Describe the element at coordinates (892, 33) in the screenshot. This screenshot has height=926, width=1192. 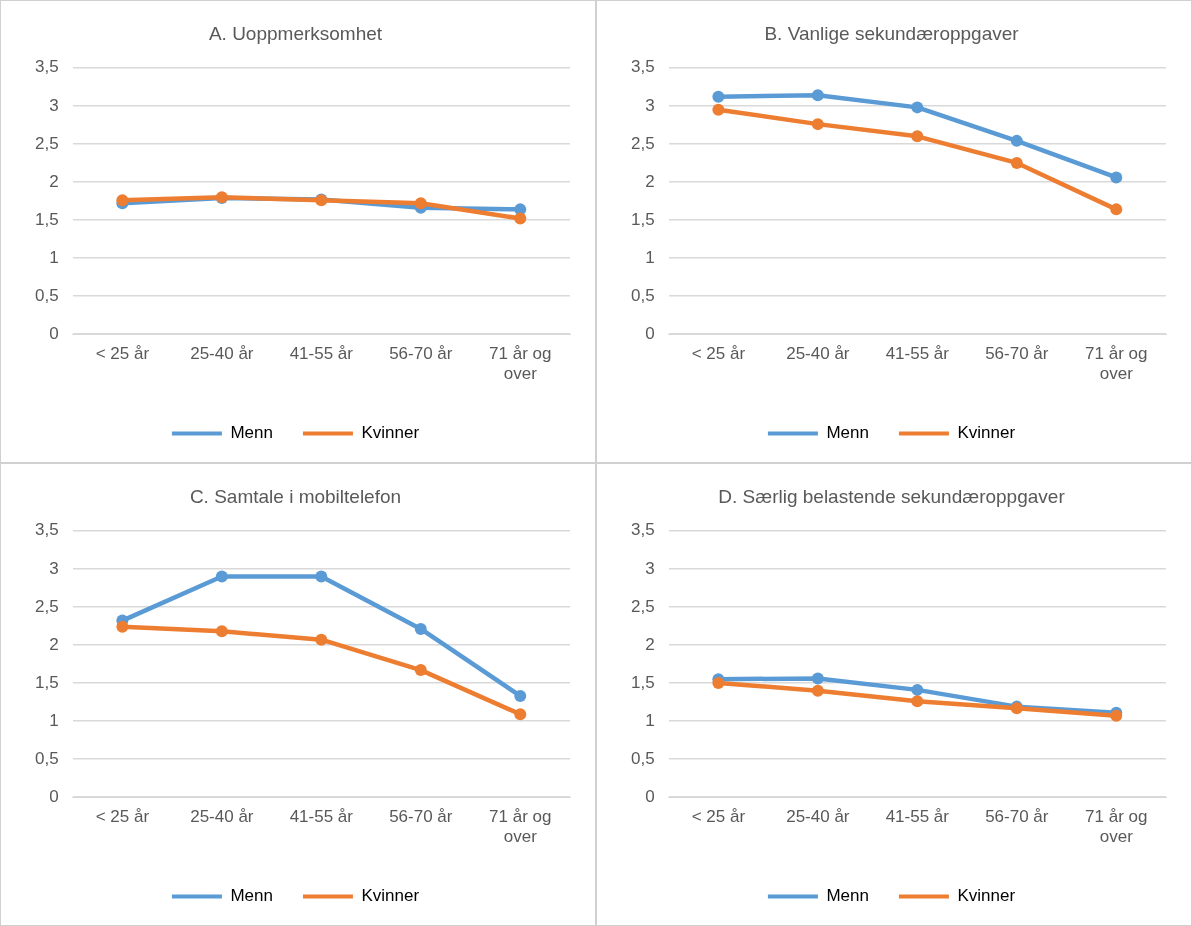
I see `chart-title: B. Vanlige sekundæroppgaver` at that location.